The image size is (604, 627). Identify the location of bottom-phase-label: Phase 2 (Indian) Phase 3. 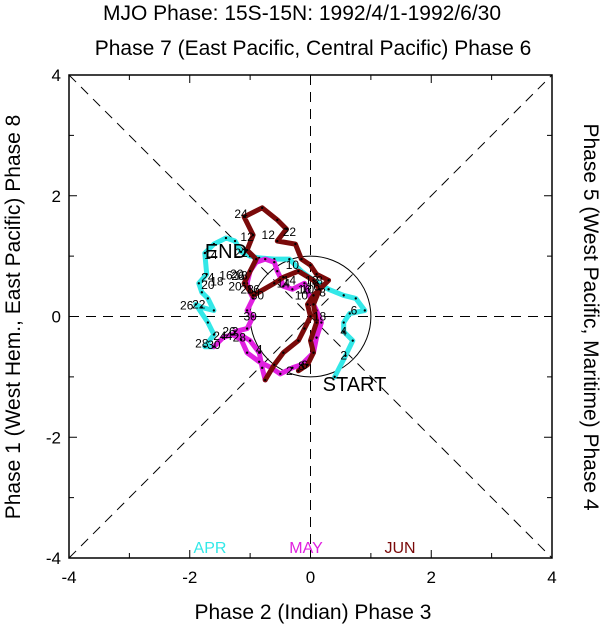
(313, 612).